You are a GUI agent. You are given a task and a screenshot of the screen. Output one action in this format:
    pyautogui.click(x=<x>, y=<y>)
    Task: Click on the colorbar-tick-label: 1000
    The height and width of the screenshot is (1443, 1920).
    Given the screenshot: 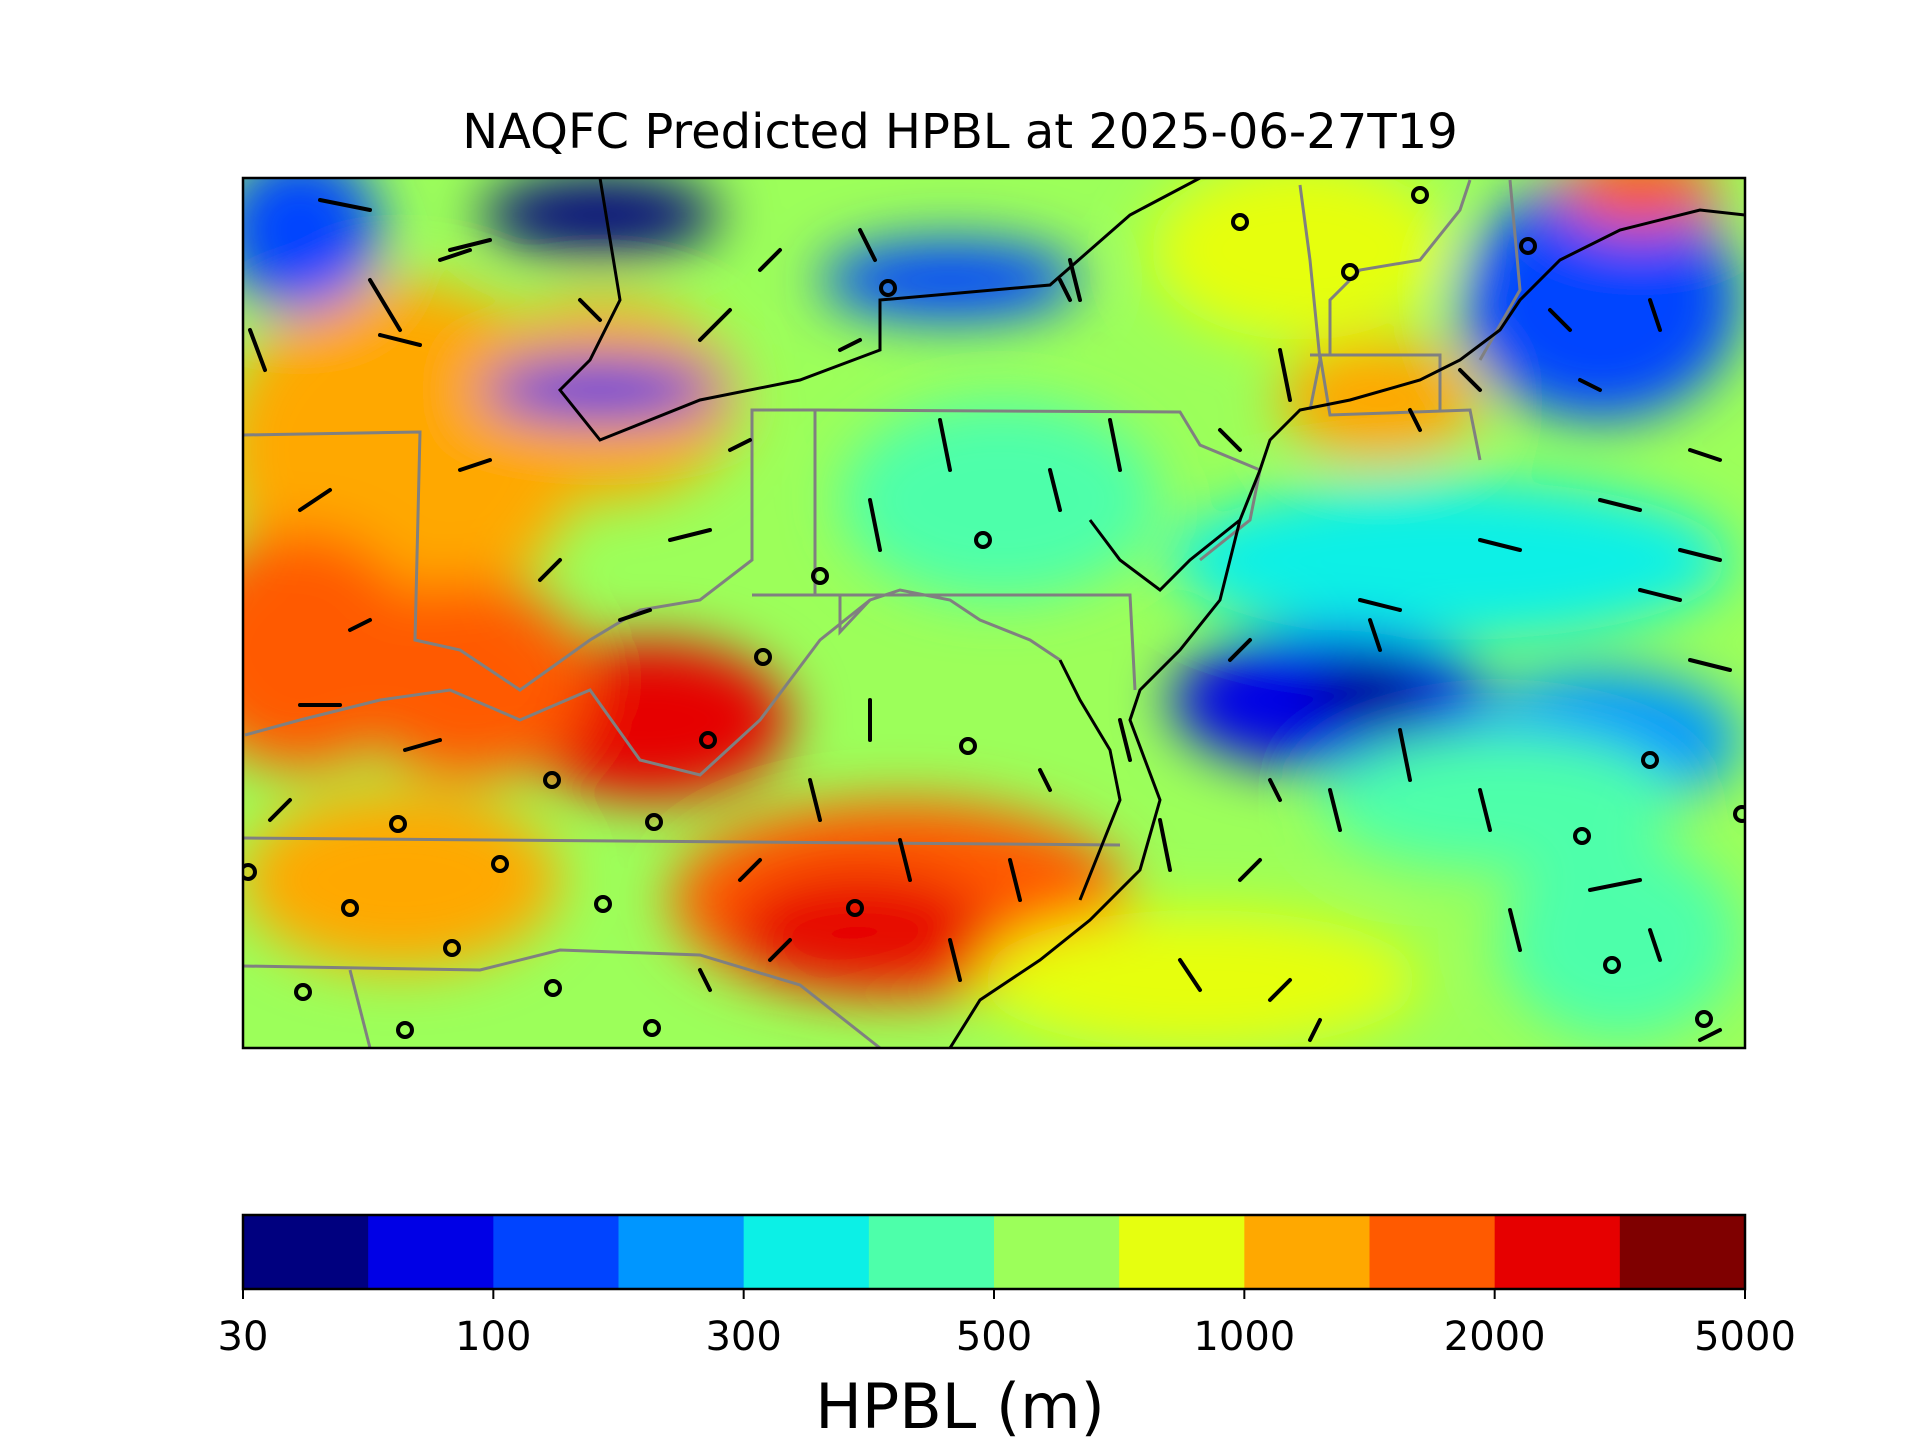 What is the action you would take?
    pyautogui.click(x=1244, y=1337)
    